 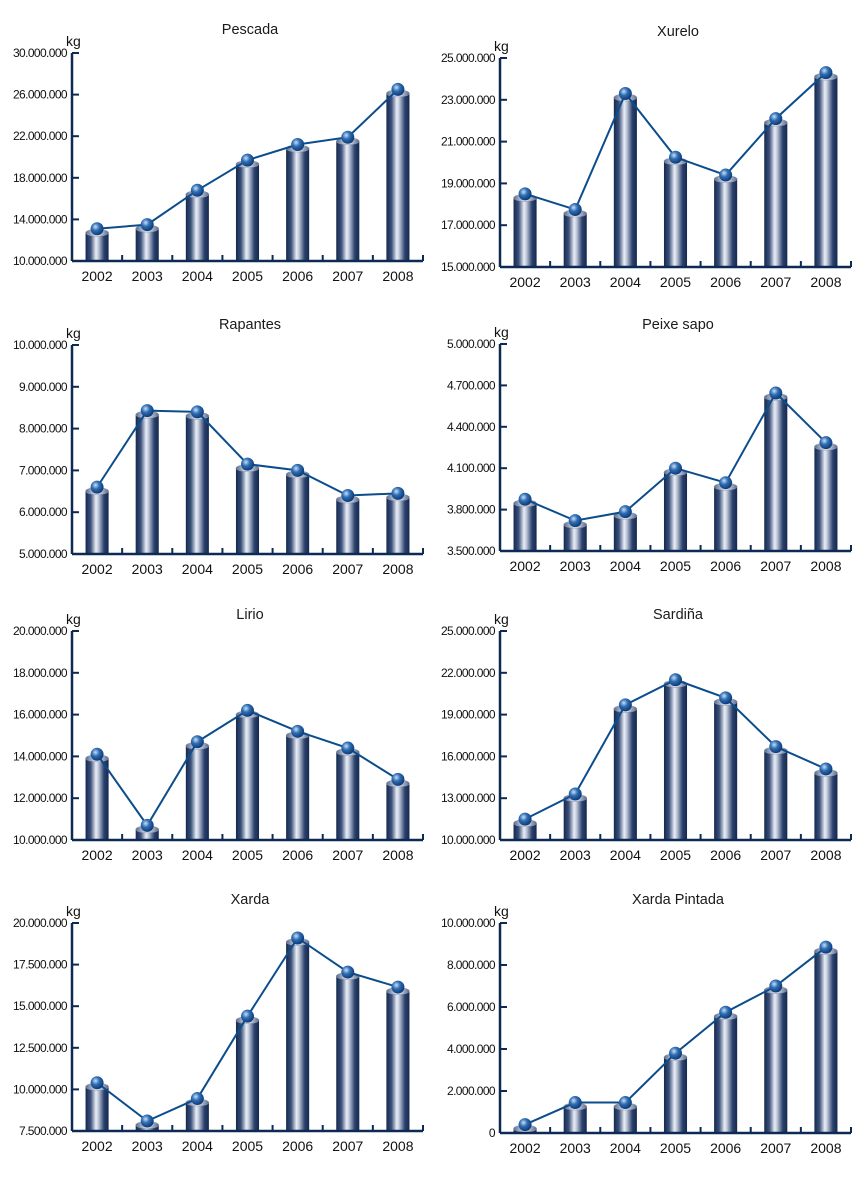 What do you see at coordinates (40, 53) in the screenshot?
I see `y-tick-label: 30.000.000` at bounding box center [40, 53].